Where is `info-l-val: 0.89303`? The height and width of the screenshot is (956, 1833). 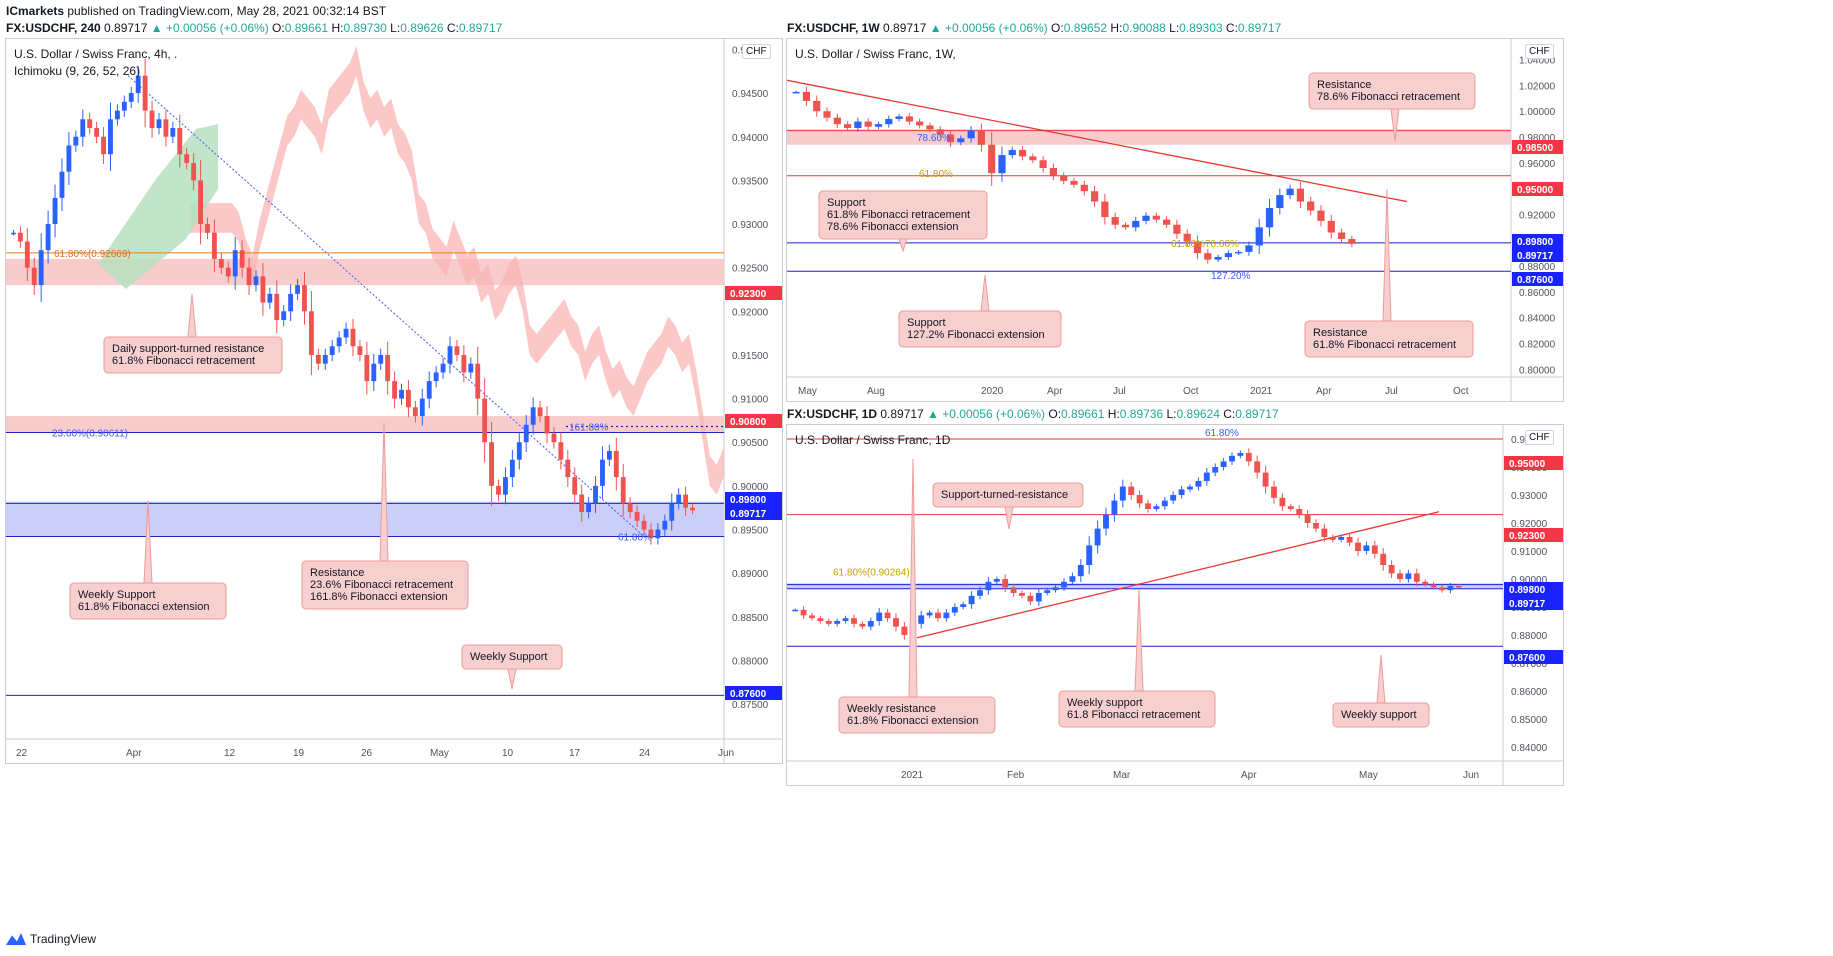
info-l-val: 0.89303 is located at coordinates (1201, 28).